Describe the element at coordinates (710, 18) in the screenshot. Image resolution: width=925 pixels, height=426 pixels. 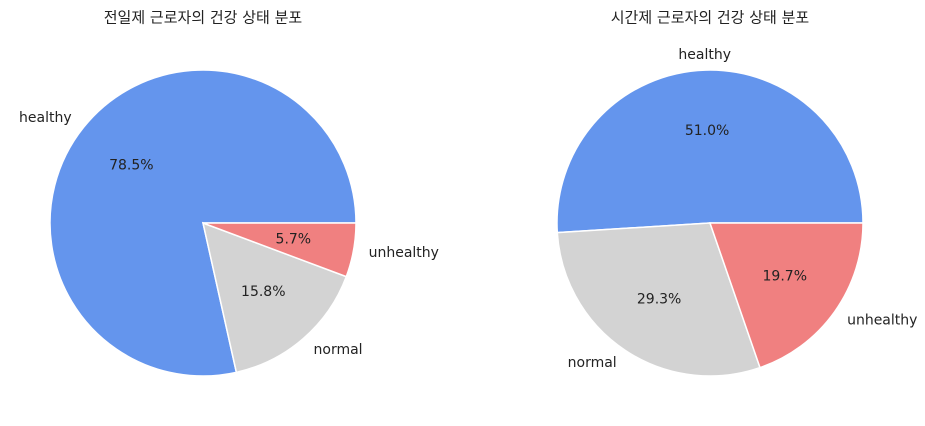
I see `chart-title: 시간제 근로자의 건강 상태 분포` at that location.